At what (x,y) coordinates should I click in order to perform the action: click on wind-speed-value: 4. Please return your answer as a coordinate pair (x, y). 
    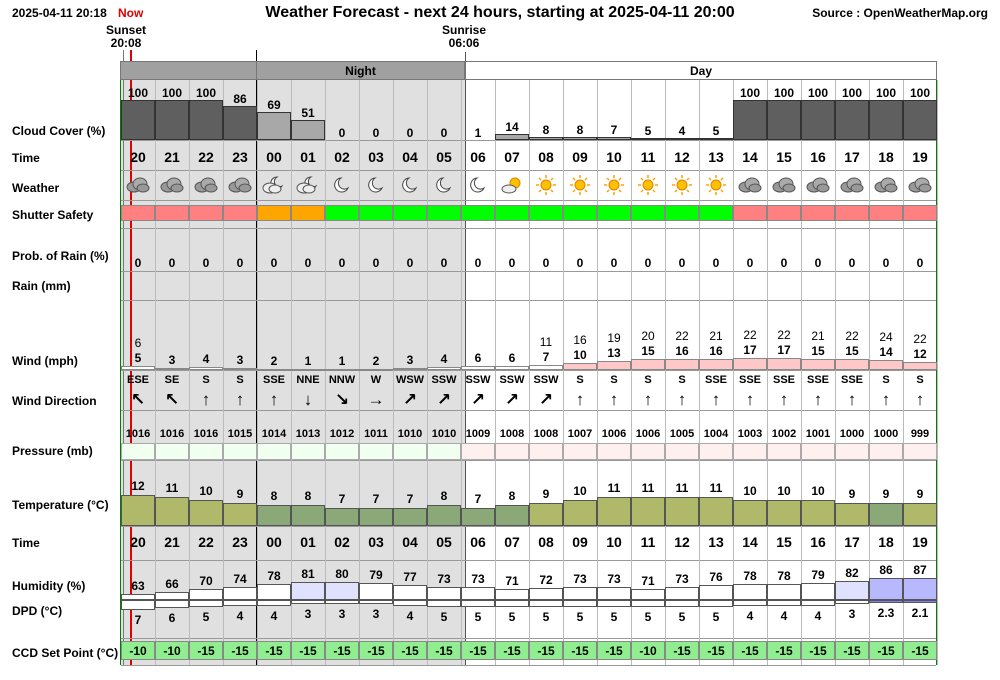
    Looking at the image, I should click on (206, 359).